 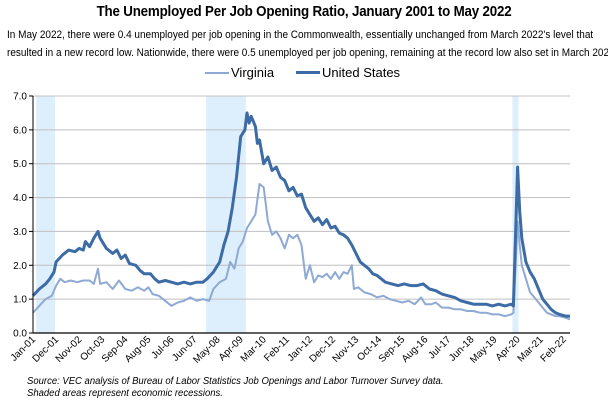 I want to click on legend-swatch-united-states, so click(x=308, y=72).